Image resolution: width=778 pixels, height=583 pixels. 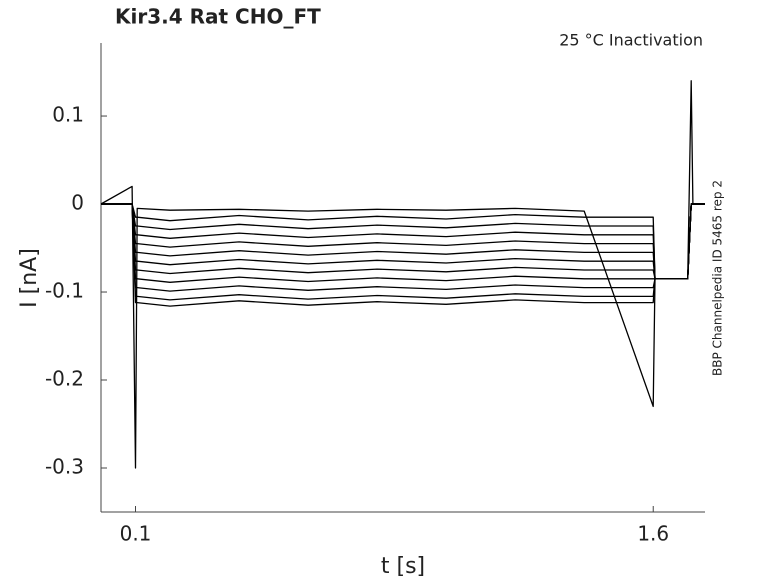 What do you see at coordinates (64, 379) in the screenshot?
I see `y-tick-label: -0.2` at bounding box center [64, 379].